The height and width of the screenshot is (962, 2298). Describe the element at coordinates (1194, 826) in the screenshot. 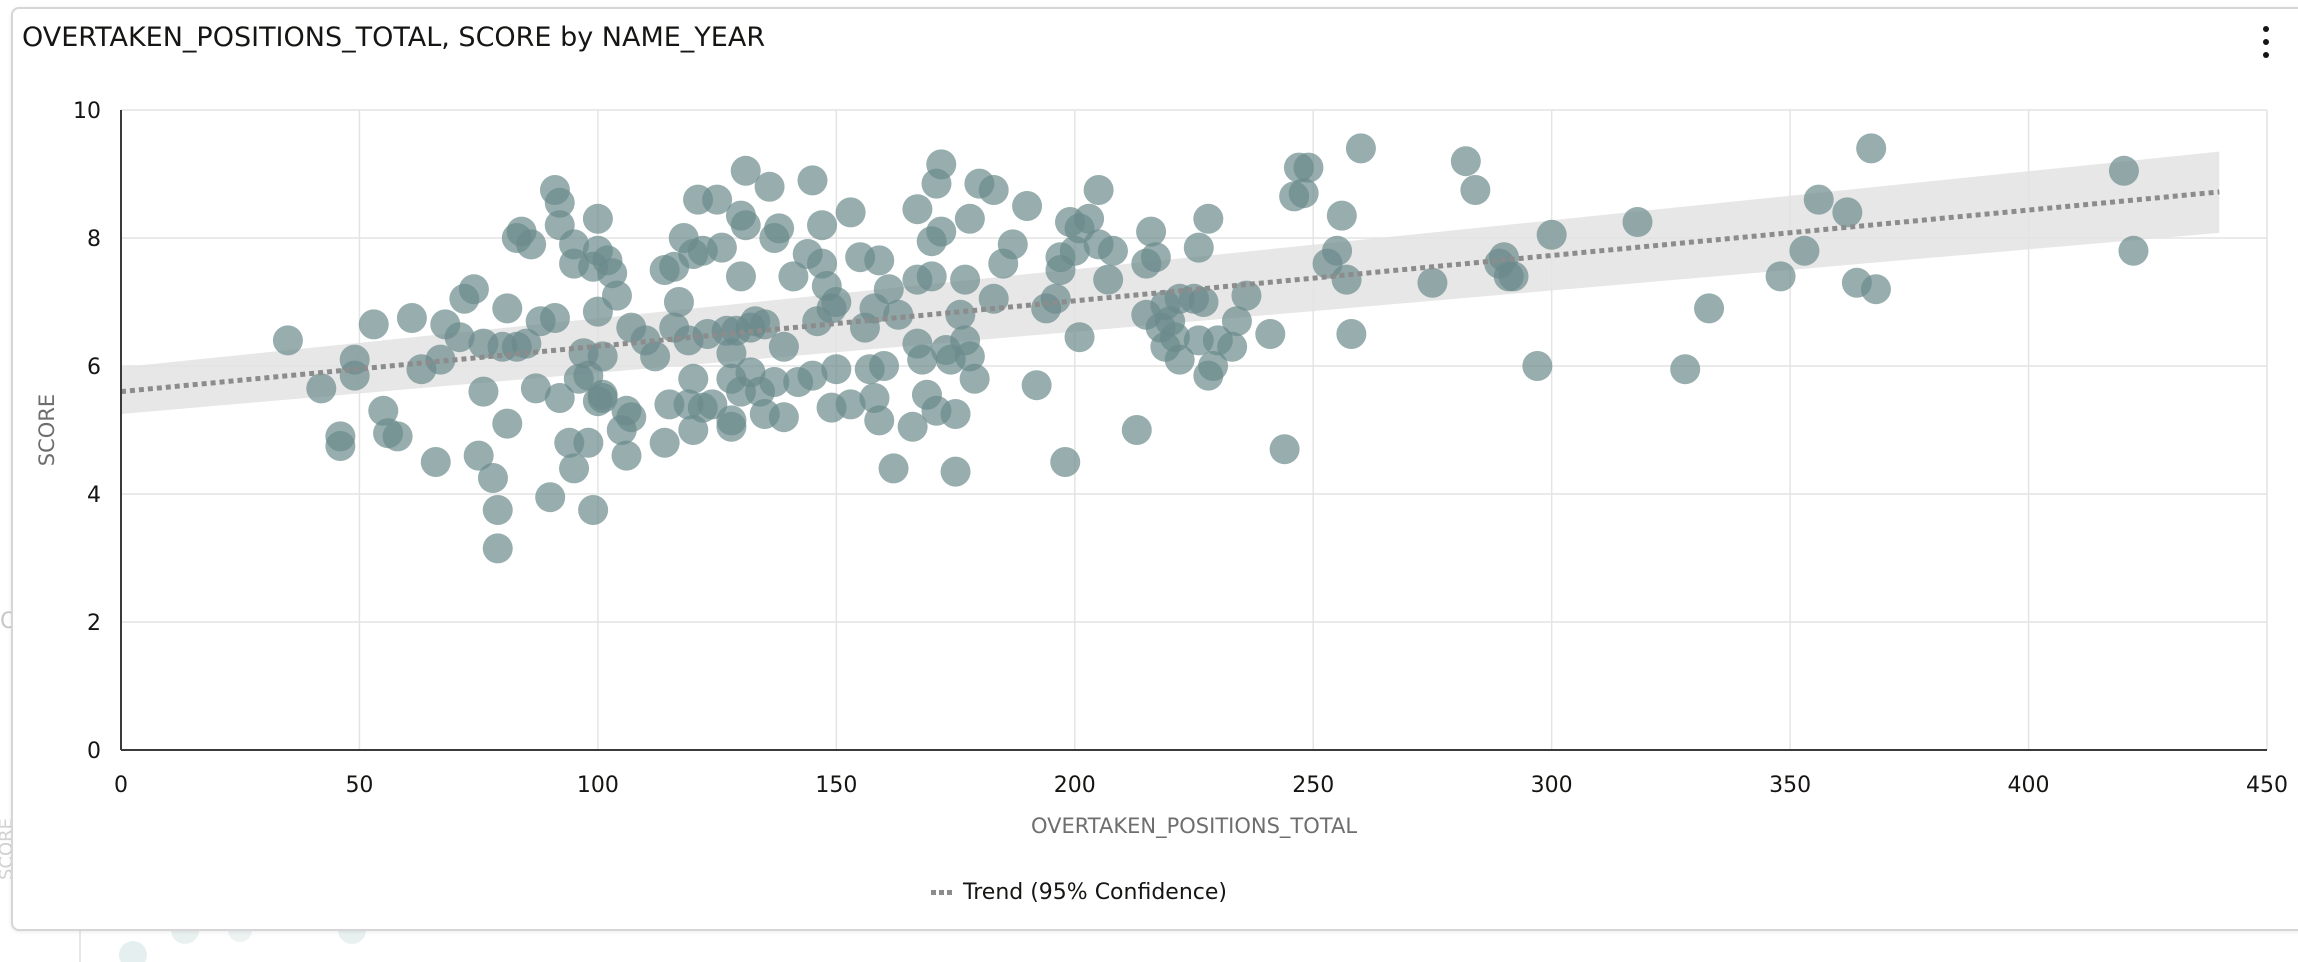

I see `x-axis-title: OVERTAKEN_POSITIONS_TOTAL` at that location.